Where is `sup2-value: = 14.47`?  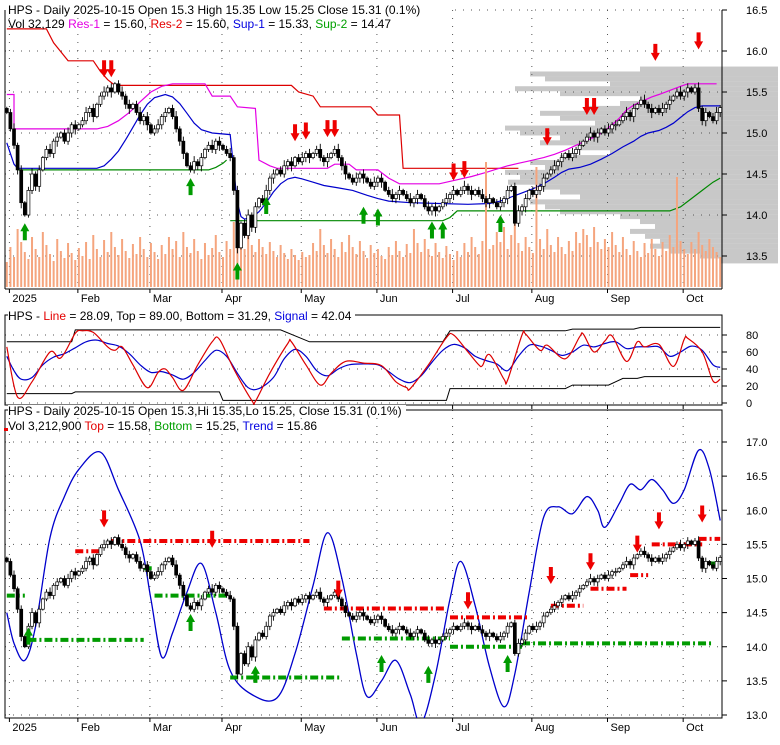
sup2-value: = 14.47 is located at coordinates (369, 24).